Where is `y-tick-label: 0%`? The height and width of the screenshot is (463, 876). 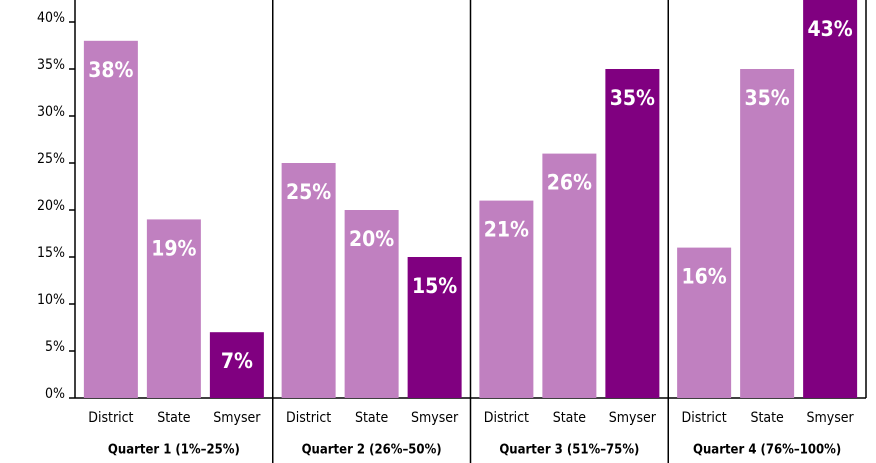 y-tick-label: 0% is located at coordinates (55, 394).